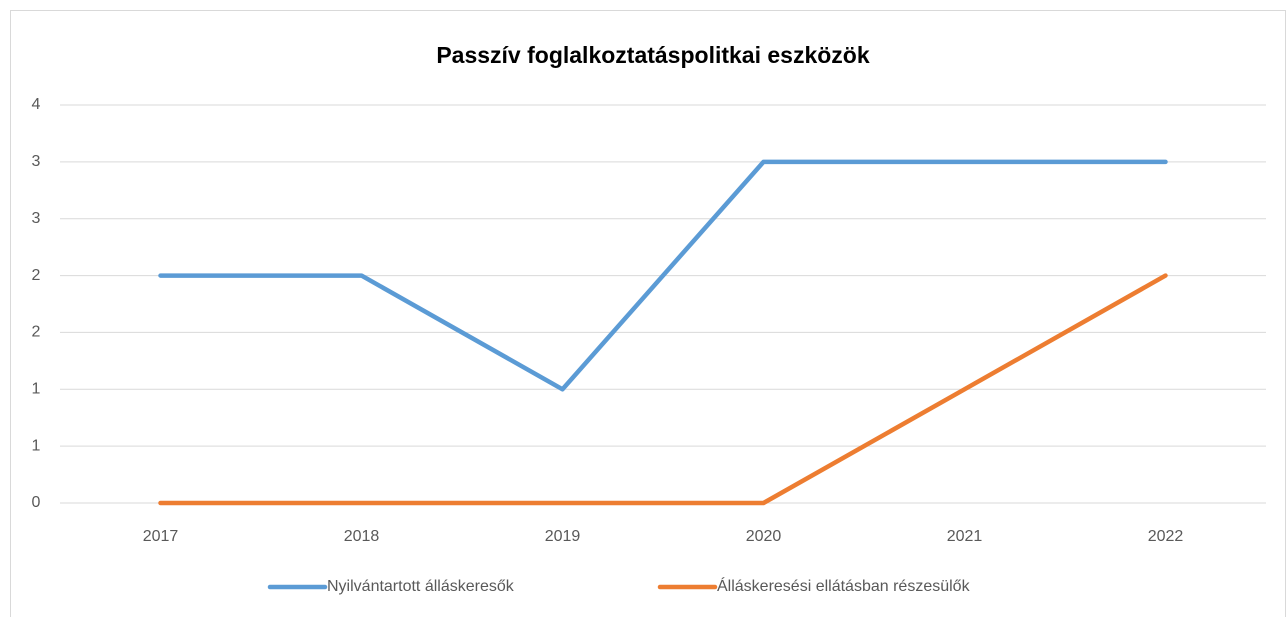  Describe the element at coordinates (965, 536) in the screenshot. I see `x-tick-label: 2021` at that location.